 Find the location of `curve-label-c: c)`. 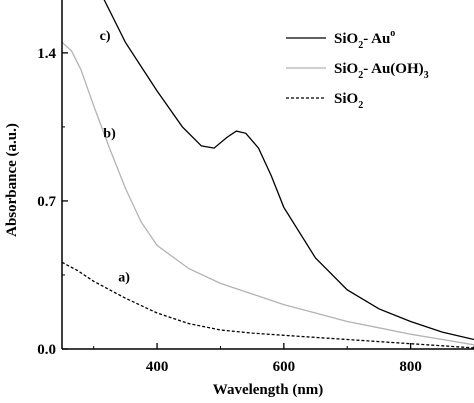

curve-label-c: c) is located at coordinates (105, 36).